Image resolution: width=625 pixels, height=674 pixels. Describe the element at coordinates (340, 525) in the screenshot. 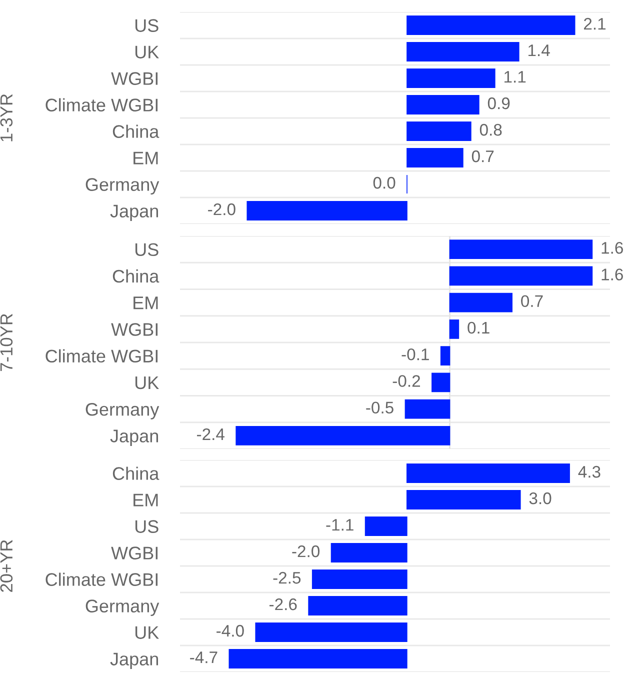

I see `data-label: -1.1` at that location.